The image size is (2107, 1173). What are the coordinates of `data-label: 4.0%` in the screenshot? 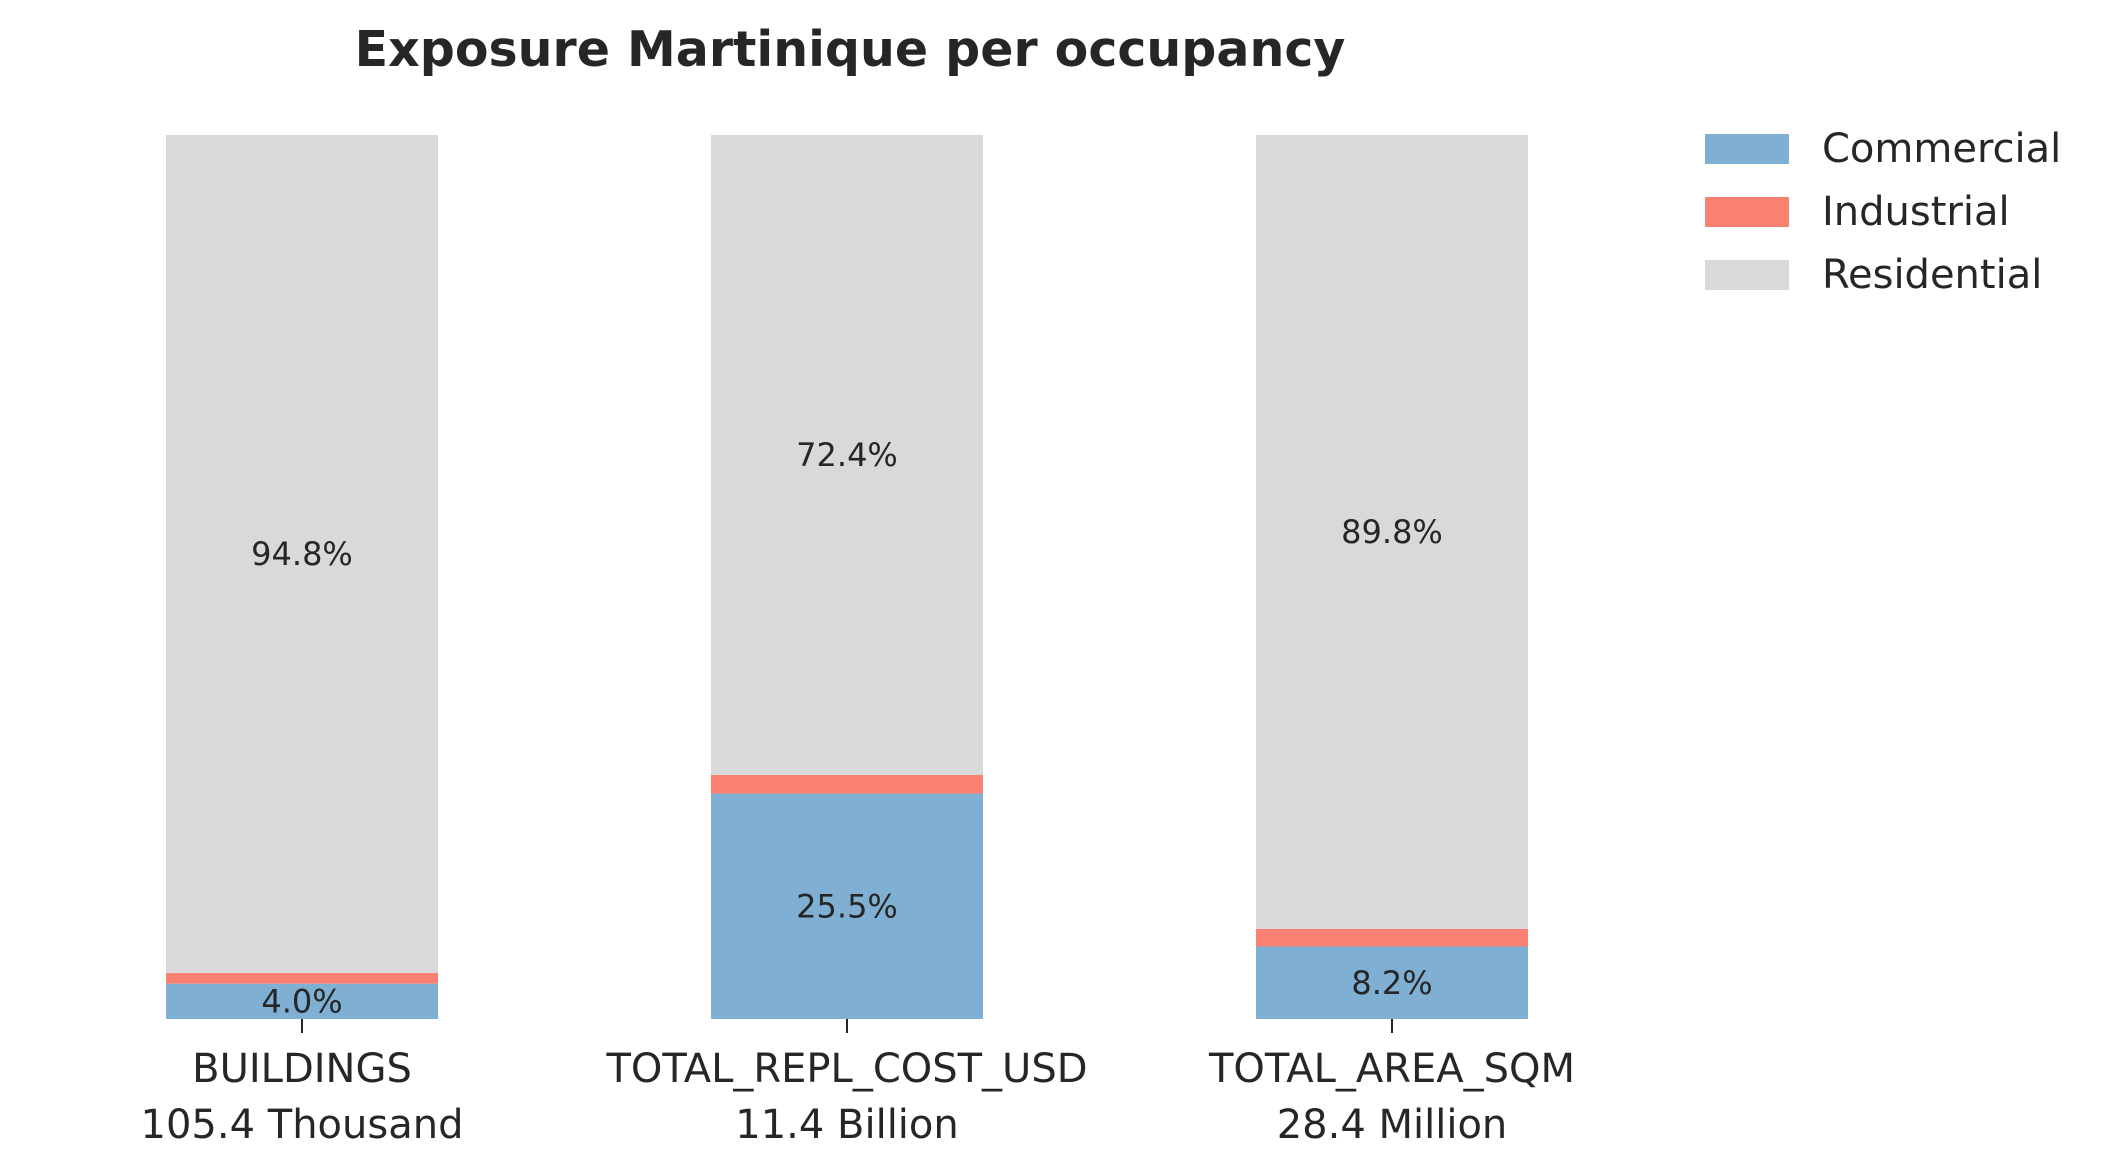 It's located at (301, 1001).